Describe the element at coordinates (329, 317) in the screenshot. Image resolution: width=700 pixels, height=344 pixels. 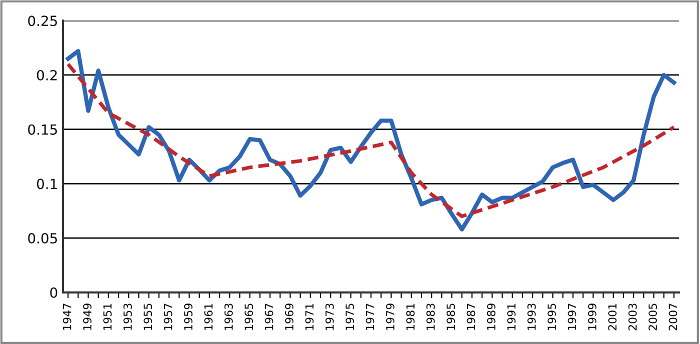
I see `x-tick-label: 1973` at that location.